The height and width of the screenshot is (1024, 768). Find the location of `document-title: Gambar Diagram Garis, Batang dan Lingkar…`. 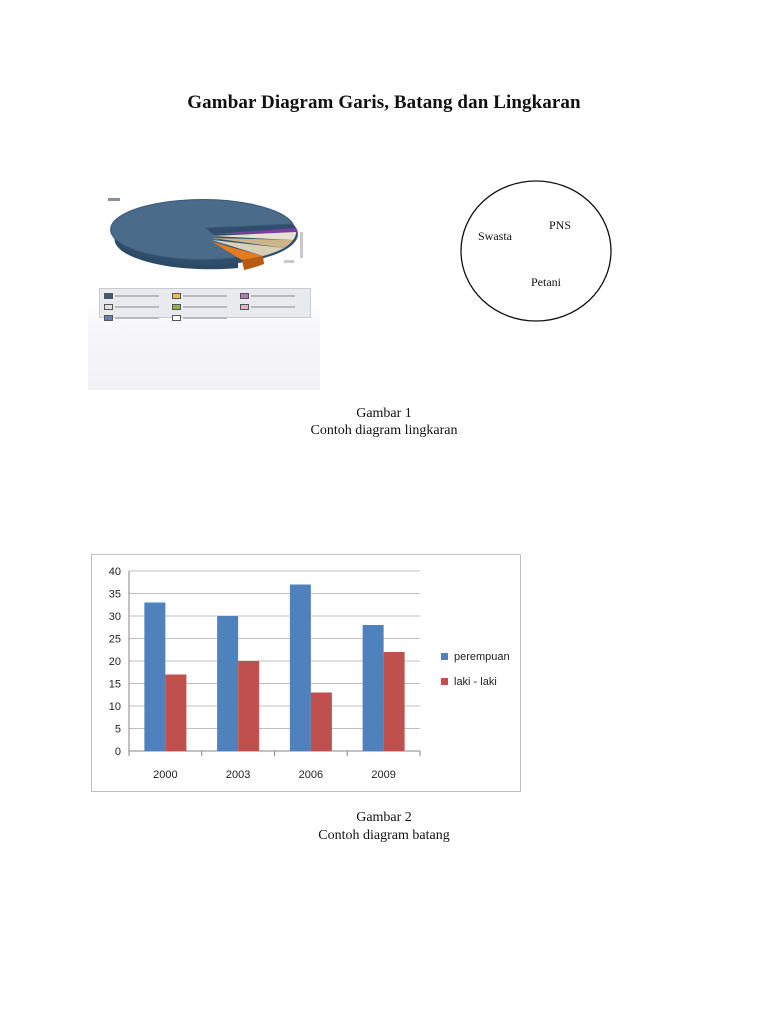

document-title: Gambar Diagram Garis, Batang dan Lingkar… is located at coordinates (384, 102).